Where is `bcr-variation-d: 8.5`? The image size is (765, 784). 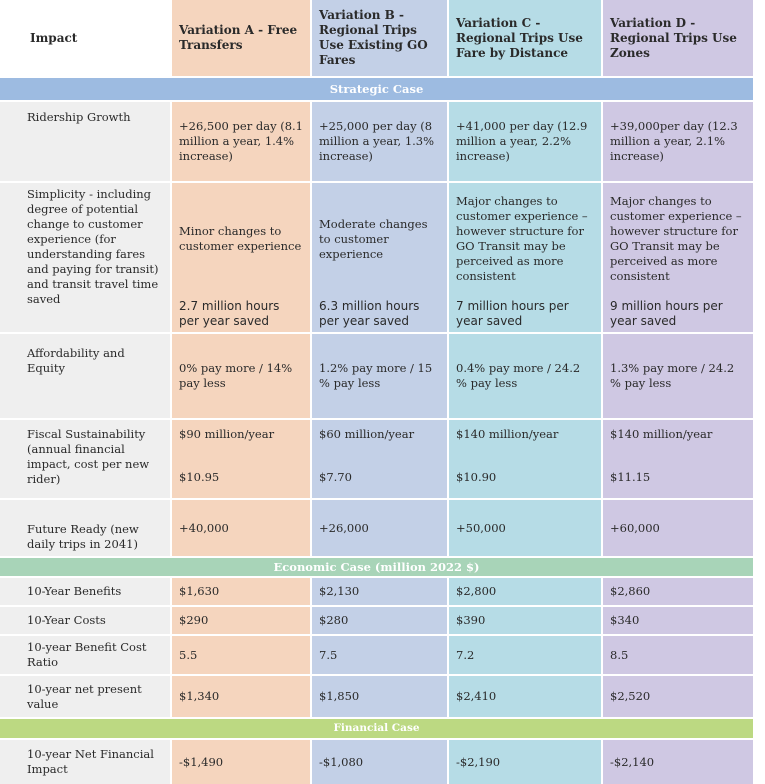
bcr-variation-d: 8.5 is located at coordinates (678, 655).